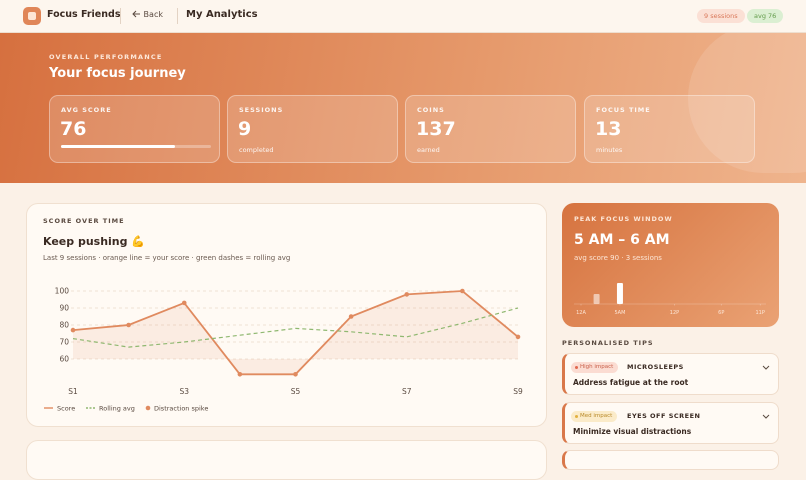 Image resolution: width=806 pixels, height=480 pixels. Describe the element at coordinates (64, 308) in the screenshot. I see `y-tick-label: 90` at that location.